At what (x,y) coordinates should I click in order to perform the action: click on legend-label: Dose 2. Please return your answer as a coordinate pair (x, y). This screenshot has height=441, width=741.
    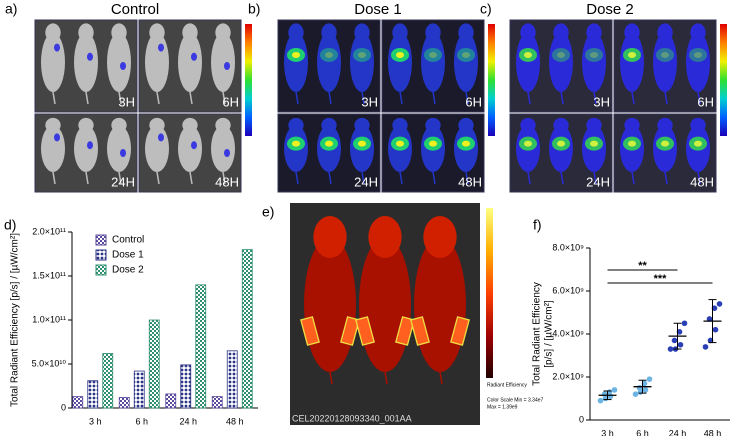
    Looking at the image, I should click on (128, 270).